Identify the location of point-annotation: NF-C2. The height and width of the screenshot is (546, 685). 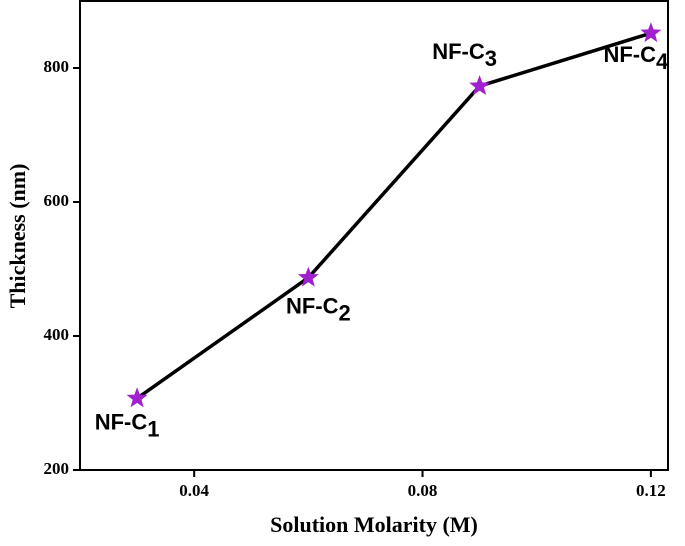
(318, 310).